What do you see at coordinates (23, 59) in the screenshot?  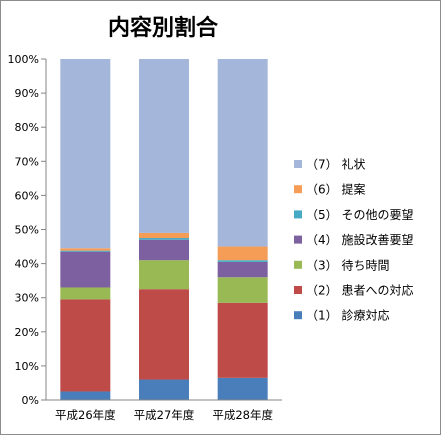 I see `y-tick-label: 100%` at bounding box center [23, 59].